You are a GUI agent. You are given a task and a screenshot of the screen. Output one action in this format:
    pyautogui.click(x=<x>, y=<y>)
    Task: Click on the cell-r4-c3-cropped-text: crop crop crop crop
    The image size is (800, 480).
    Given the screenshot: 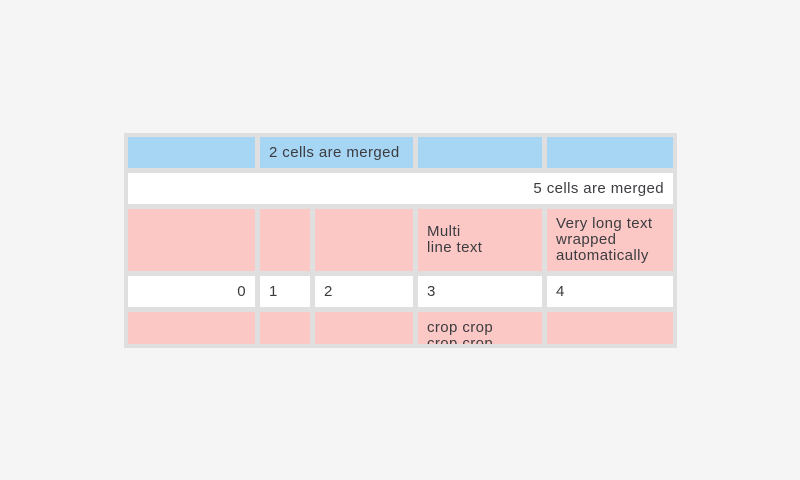 What is the action you would take?
    pyautogui.click(x=480, y=328)
    